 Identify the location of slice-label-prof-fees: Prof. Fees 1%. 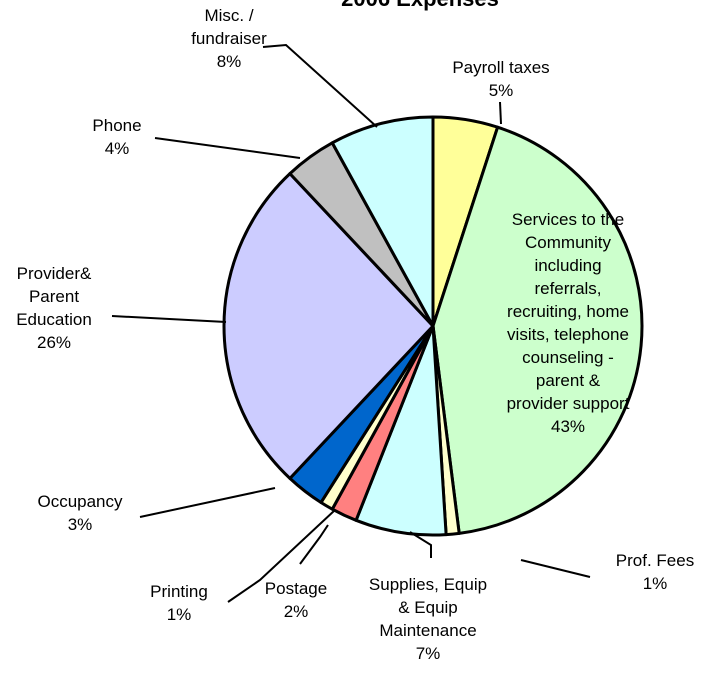
(655, 572).